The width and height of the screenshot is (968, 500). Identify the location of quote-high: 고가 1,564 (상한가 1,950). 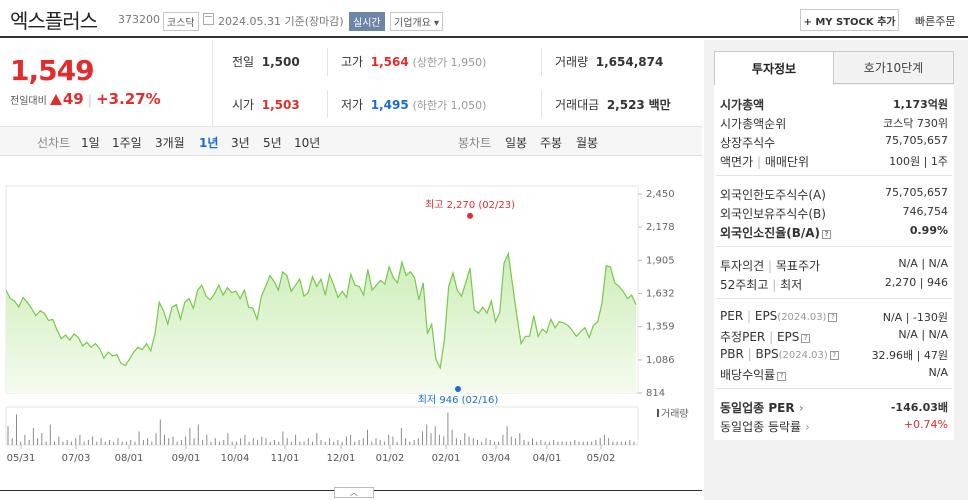
(413, 61).